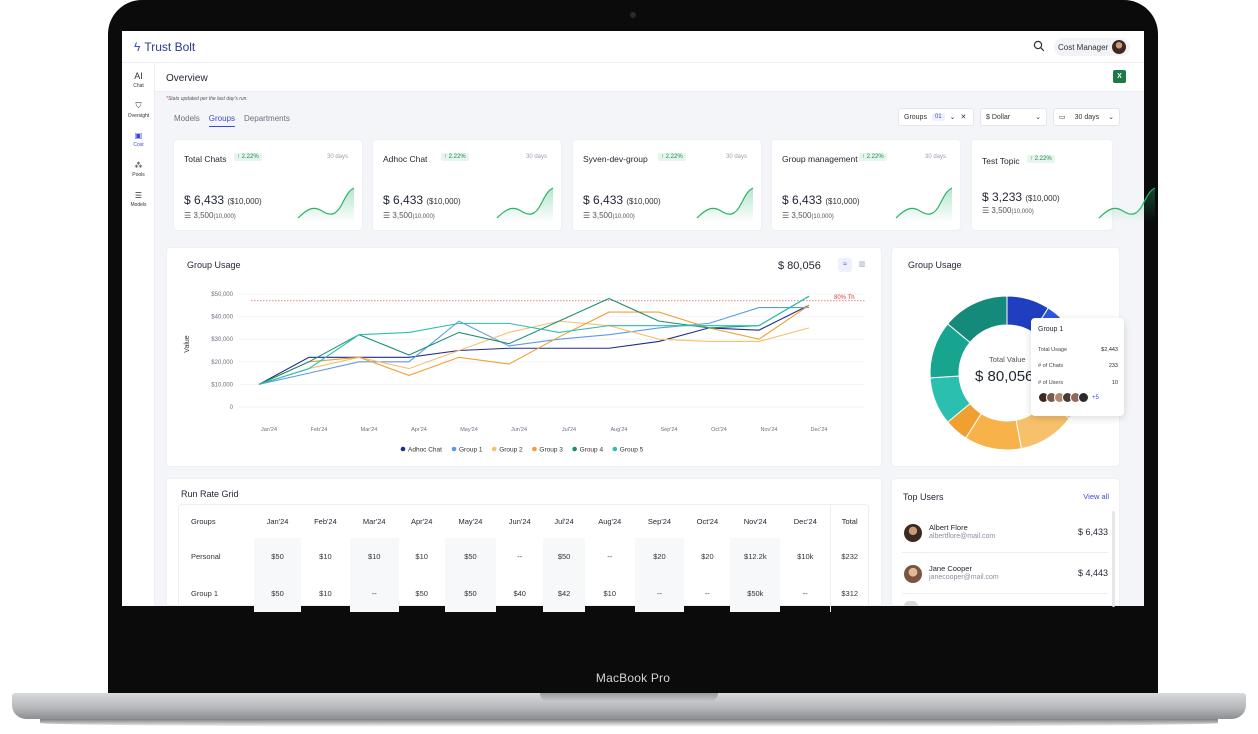 The height and width of the screenshot is (734, 1258). Describe the element at coordinates (138, 105) in the screenshot. I see `shield-icon: ⛉` at that location.